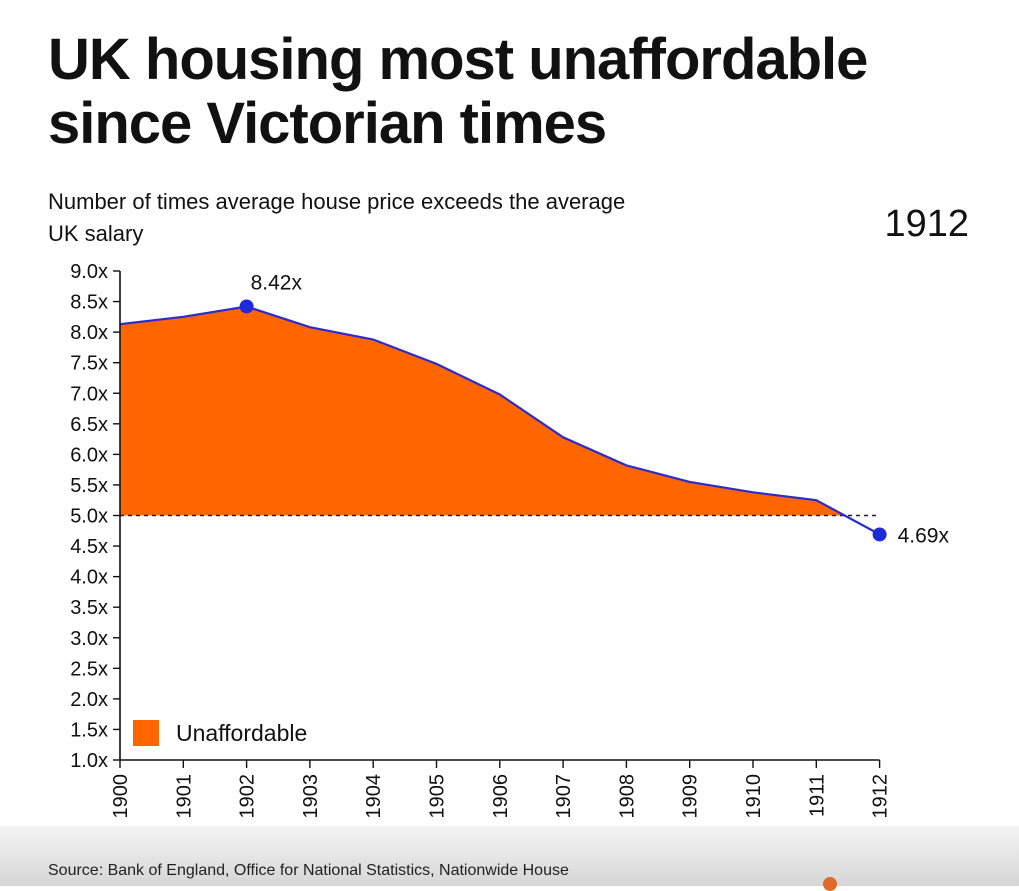 The width and height of the screenshot is (1019, 891). Describe the element at coordinates (89, 425) in the screenshot. I see `y-tick-label: 6.5x` at that location.